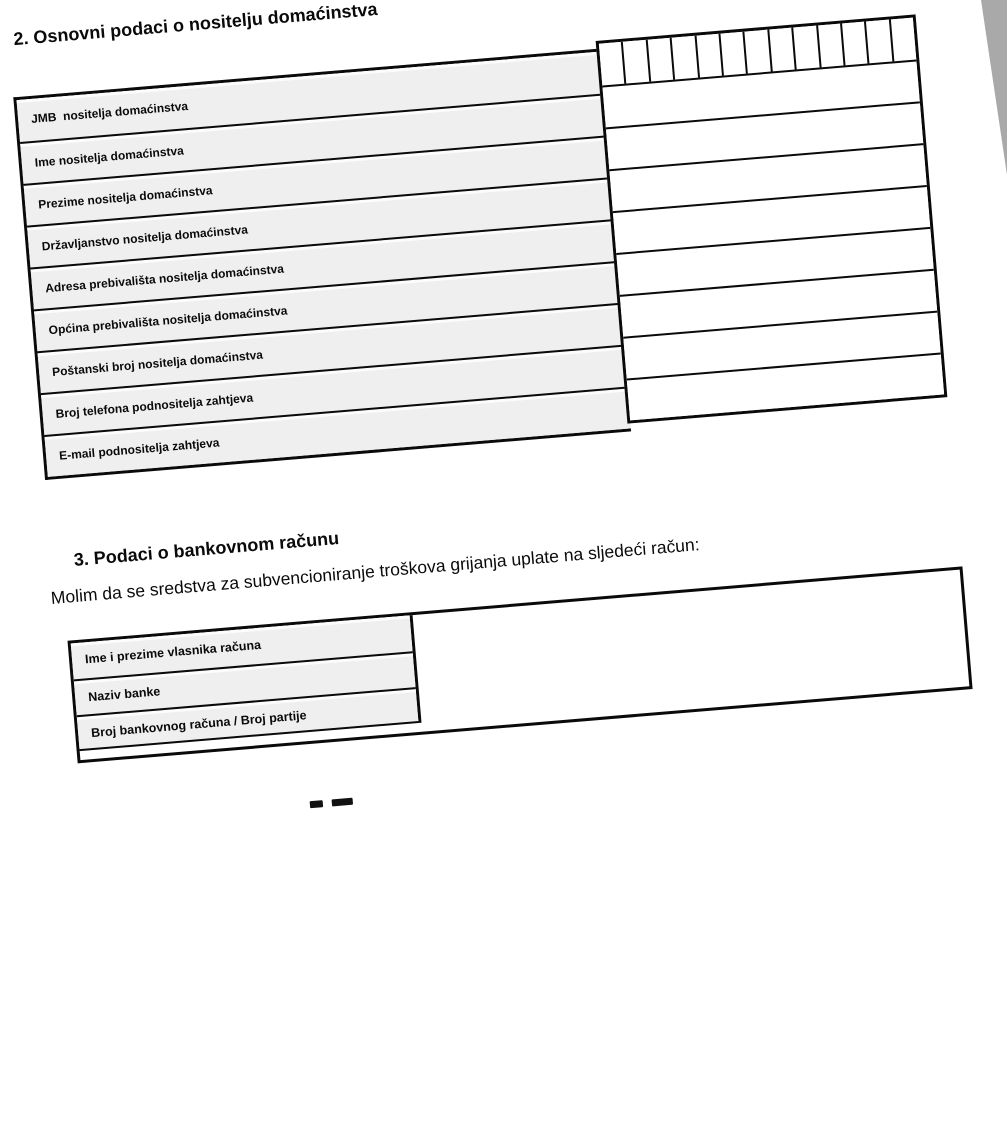  What do you see at coordinates (206, 548) in the screenshot?
I see `section3-heading: 3. Podaci o bankovnom računu` at bounding box center [206, 548].